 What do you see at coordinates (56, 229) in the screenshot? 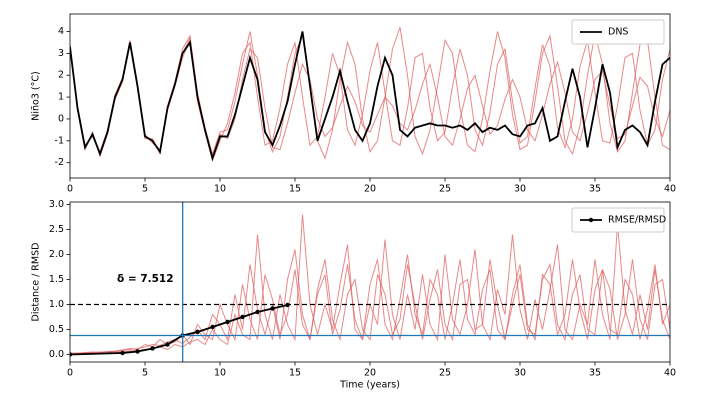
I see `y-tick-label: 2.5` at bounding box center [56, 229].